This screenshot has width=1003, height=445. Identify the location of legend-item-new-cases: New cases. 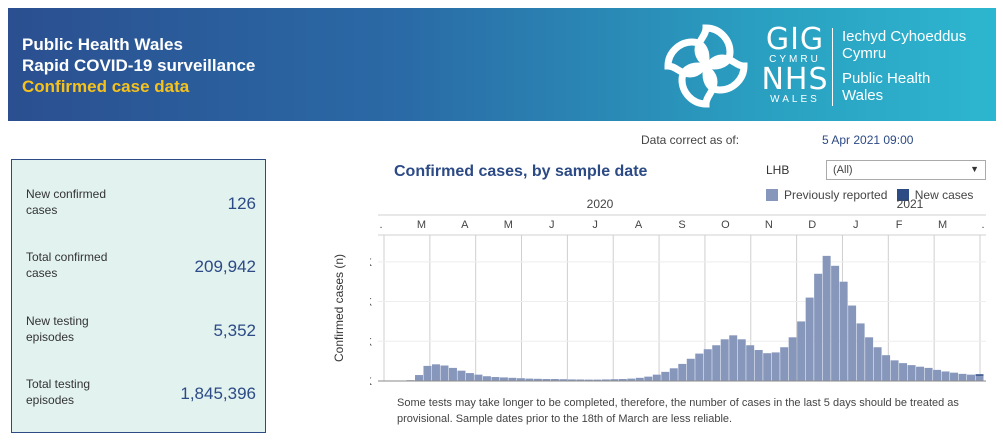
(935, 195).